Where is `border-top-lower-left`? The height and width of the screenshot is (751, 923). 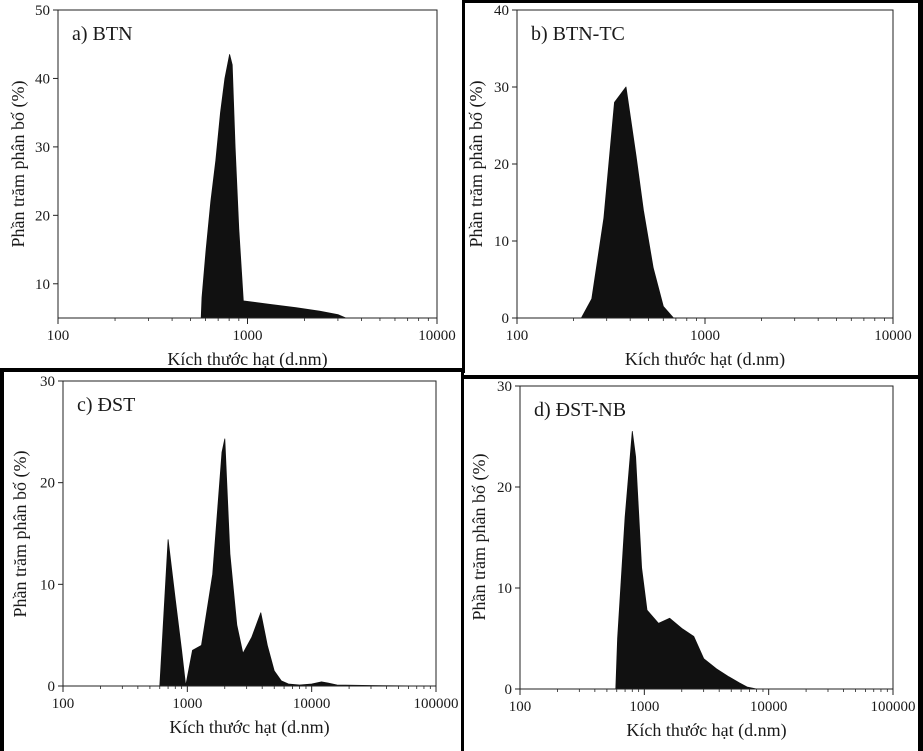 border-top-lower-left is located at coordinates (231, 370).